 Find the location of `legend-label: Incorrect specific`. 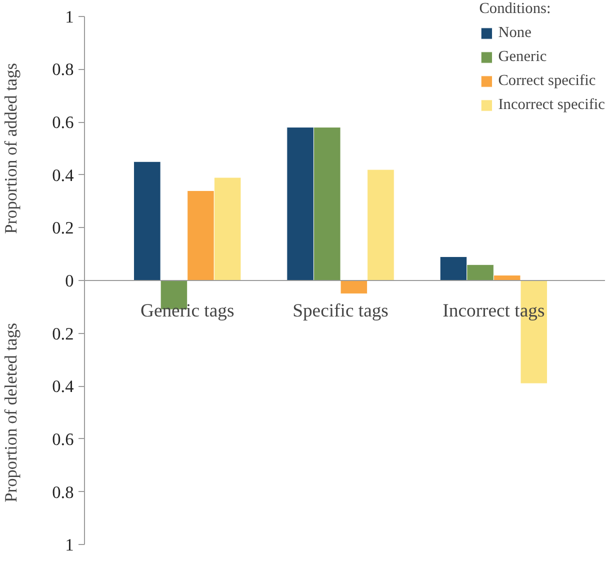

legend-label: Incorrect specific is located at coordinates (551, 105).